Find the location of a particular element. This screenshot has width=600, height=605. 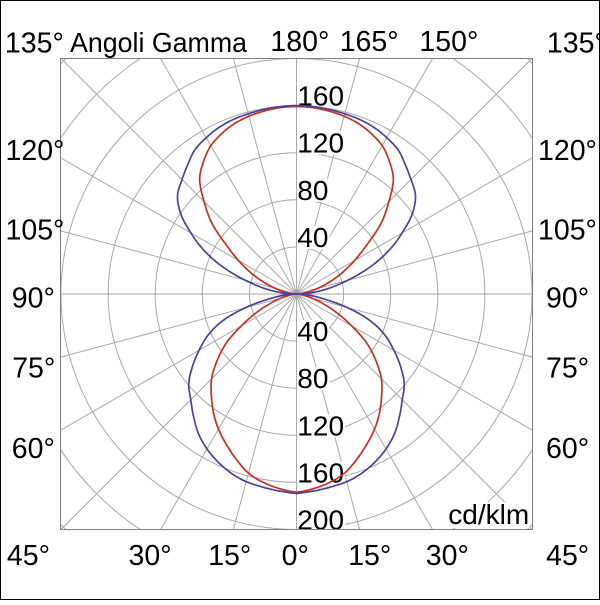

svg-text: cd/klm is located at coordinates (488, 514).